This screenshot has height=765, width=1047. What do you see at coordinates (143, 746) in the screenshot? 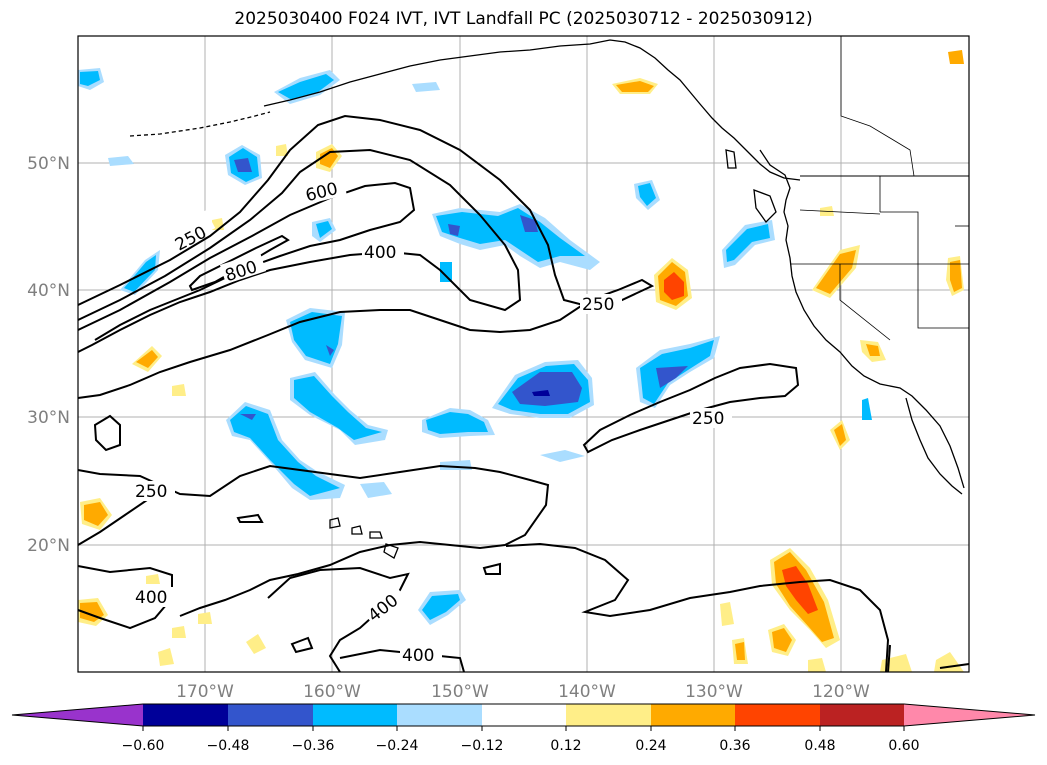
I see `colorbar-tick-label: −0.60` at bounding box center [143, 746].